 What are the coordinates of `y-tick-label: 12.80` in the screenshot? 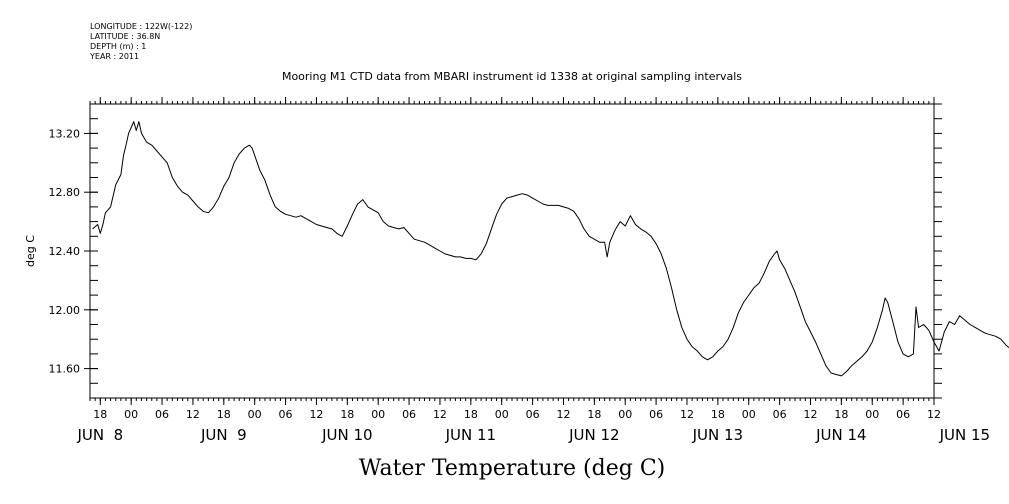 It's located at (65, 192).